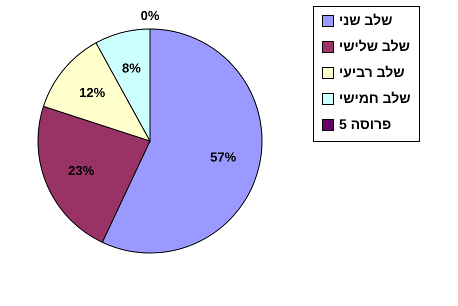 The image size is (458, 306). Describe the element at coordinates (375, 98) in the screenshot. I see `legend-label: שלב חמישי` at that location.